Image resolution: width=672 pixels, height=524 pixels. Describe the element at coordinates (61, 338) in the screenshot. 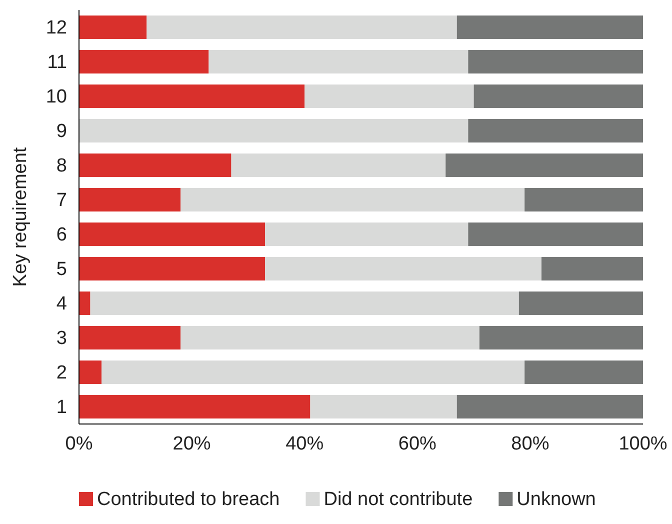

I see `y-tick-label: 3` at that location.